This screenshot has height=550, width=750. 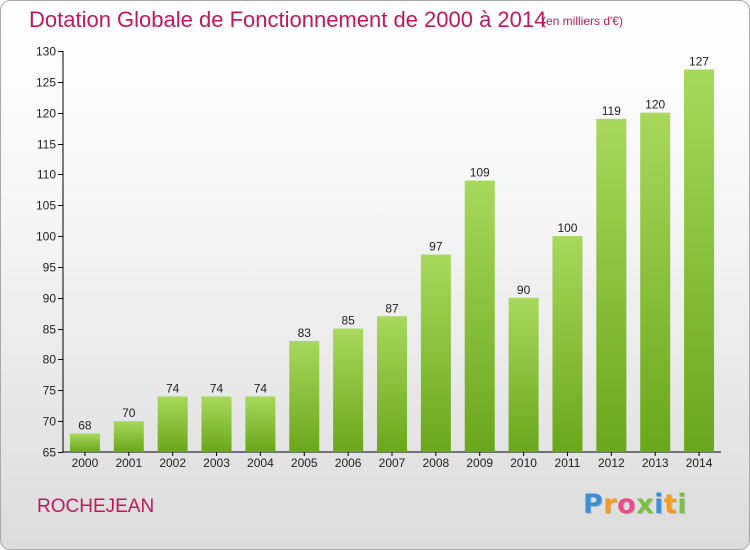 I want to click on y-tick-label: 120, so click(x=46, y=114).